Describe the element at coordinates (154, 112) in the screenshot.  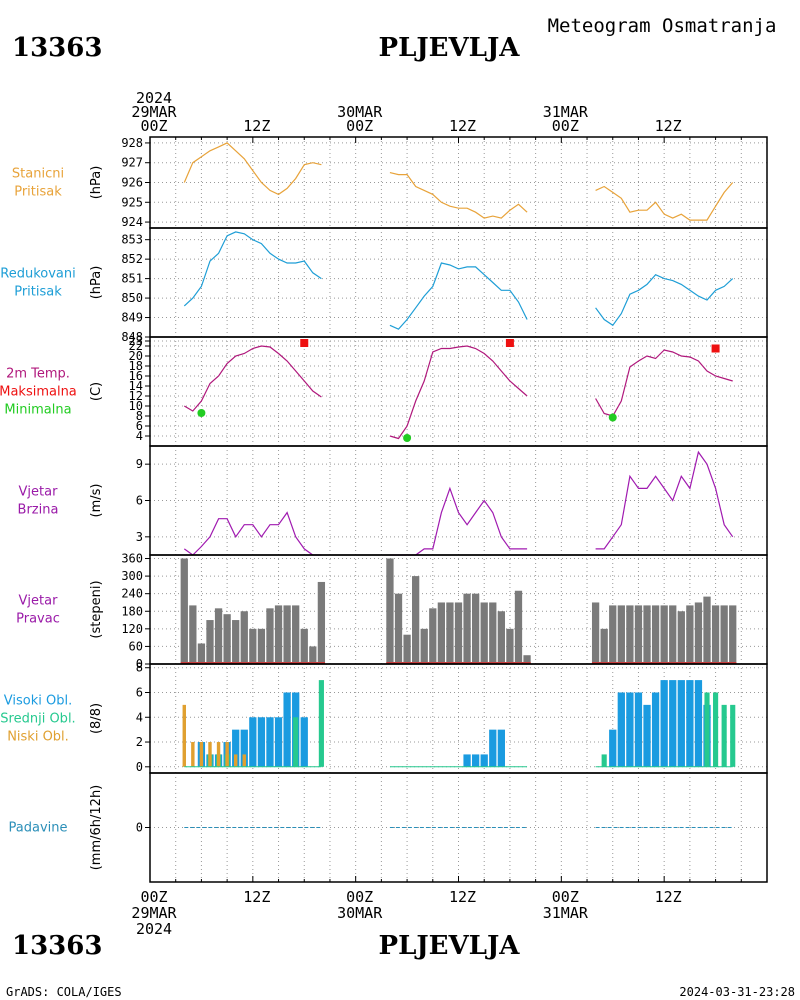
I see `time-label-top: 29MAR` at that location.